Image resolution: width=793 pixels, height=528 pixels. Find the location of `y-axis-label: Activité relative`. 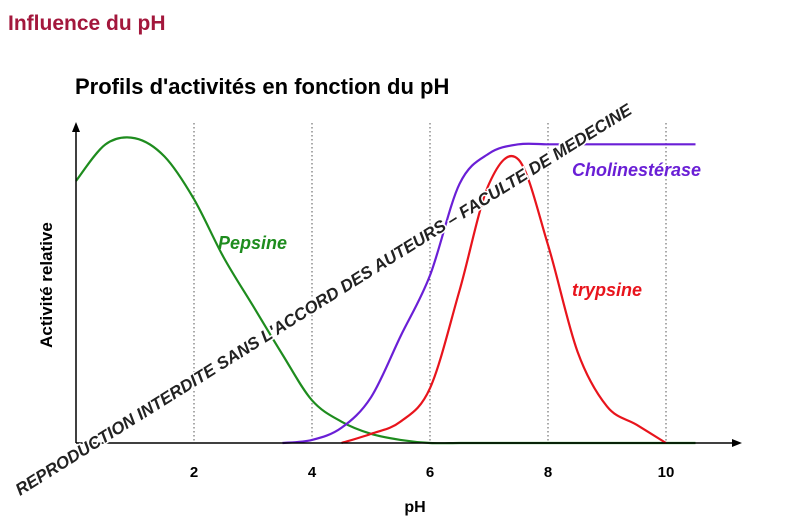

y-axis-label: Activité relative is located at coordinates (46, 285).